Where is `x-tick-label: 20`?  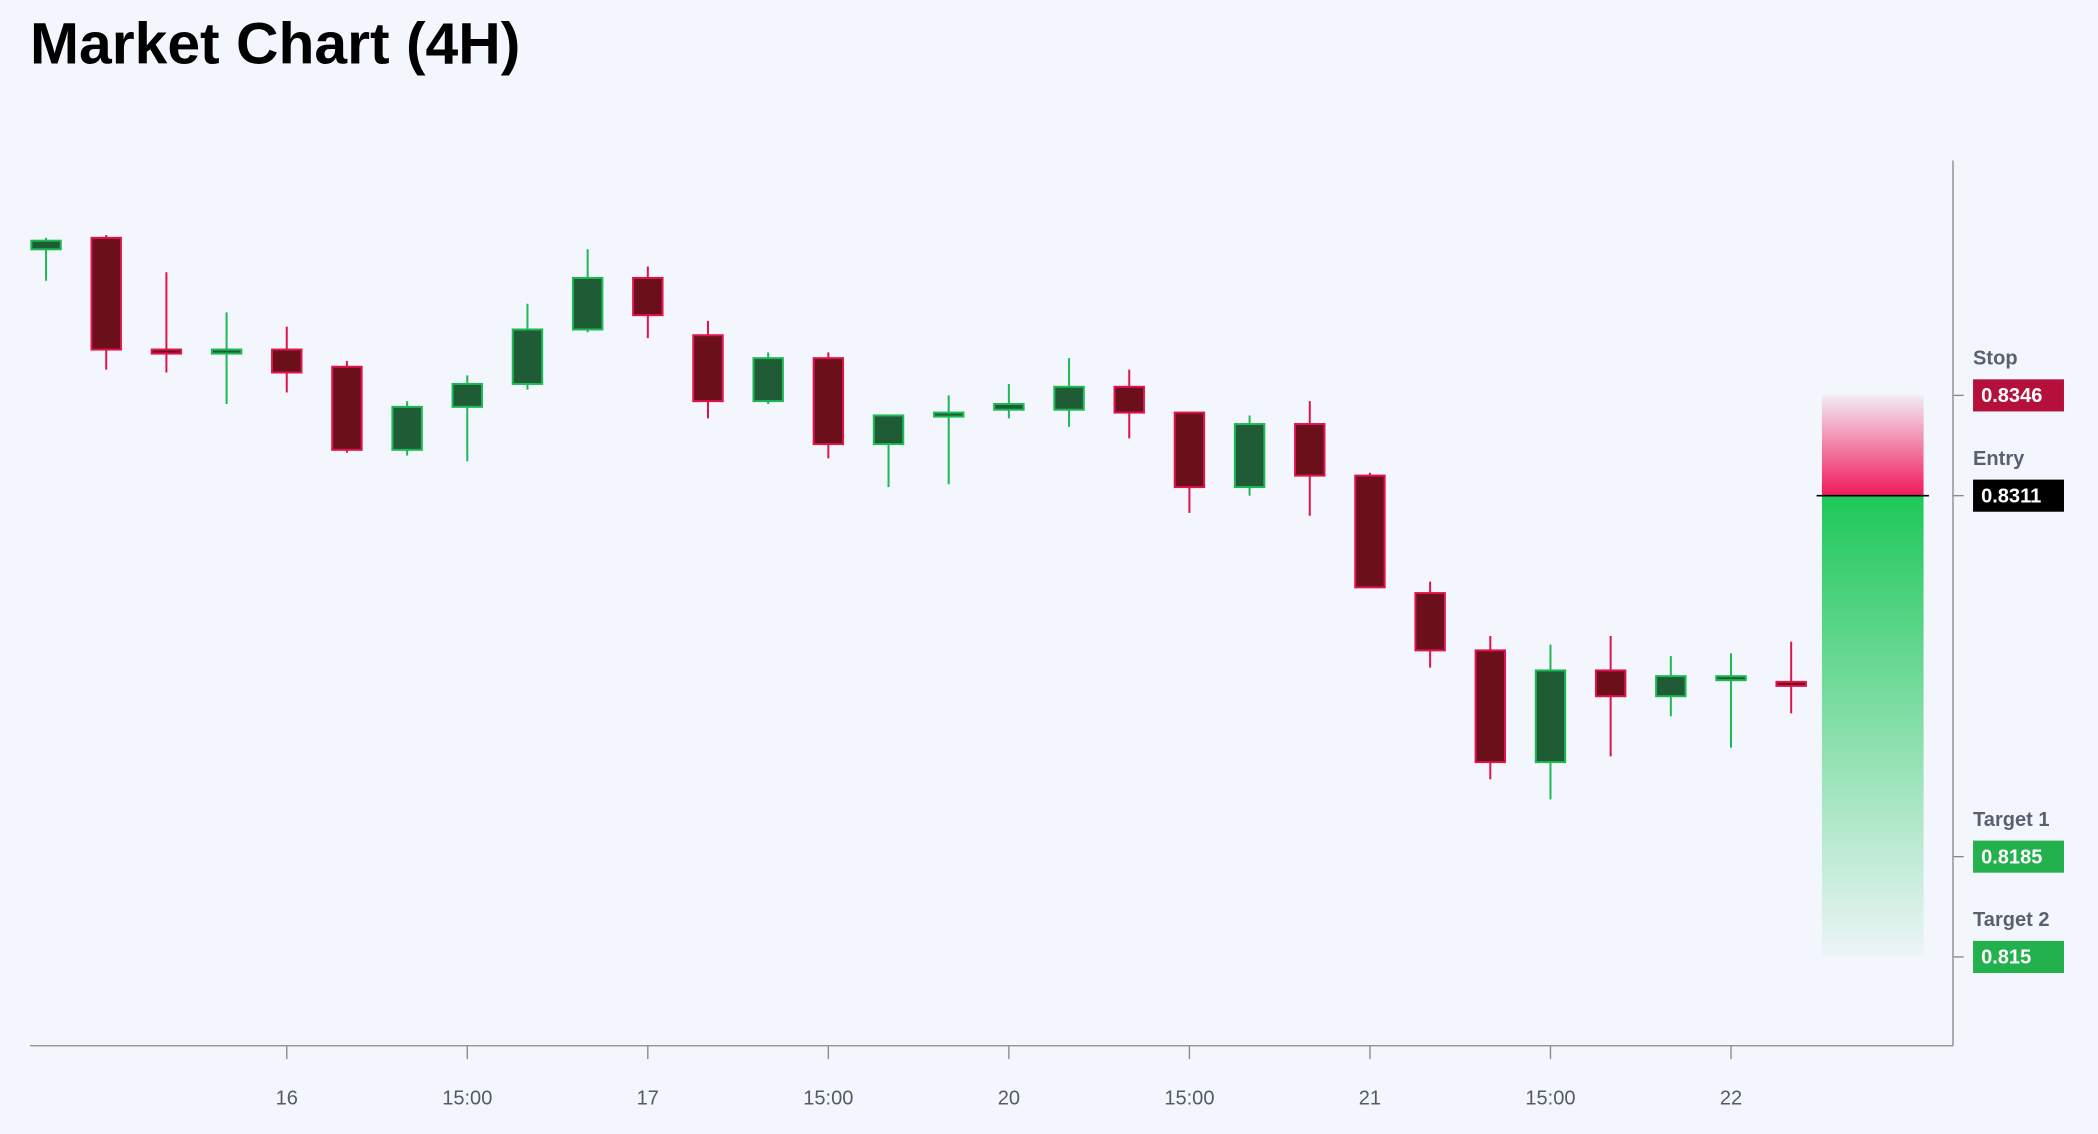
x-tick-label: 20 is located at coordinates (1009, 1099).